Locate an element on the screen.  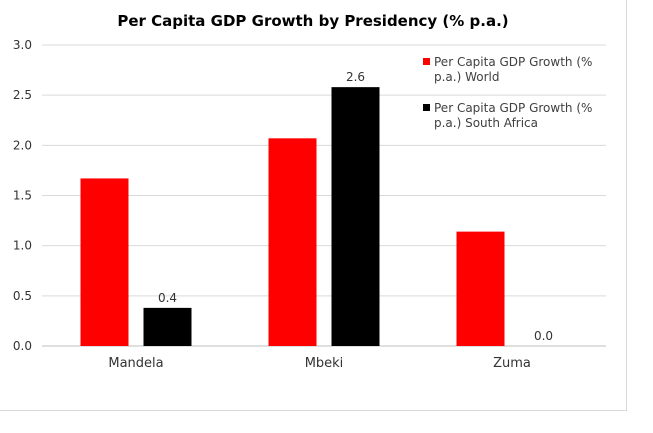
y-tick-label: 1.5 is located at coordinates (22, 196).